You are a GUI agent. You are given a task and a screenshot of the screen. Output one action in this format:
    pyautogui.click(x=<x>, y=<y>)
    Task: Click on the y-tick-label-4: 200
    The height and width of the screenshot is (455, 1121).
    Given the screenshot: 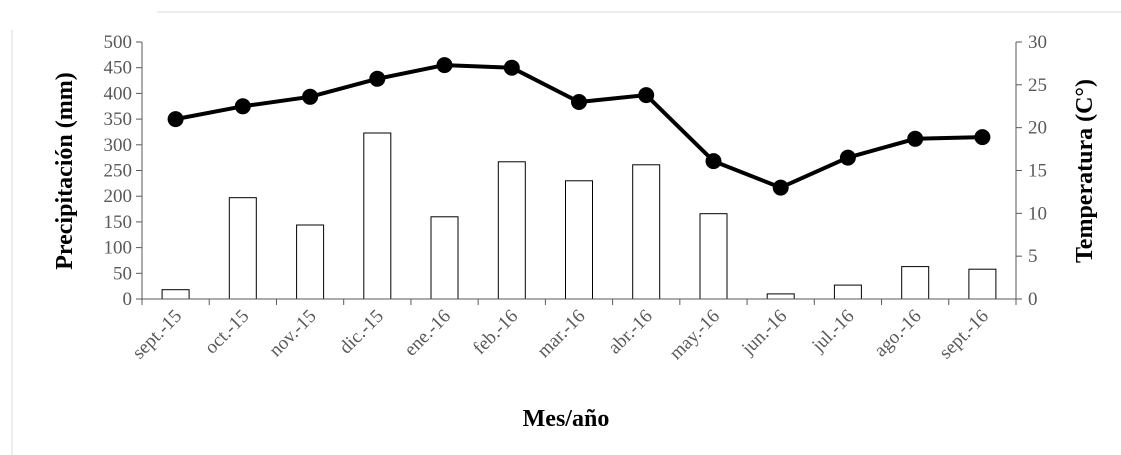 What is the action you would take?
    pyautogui.click(x=118, y=196)
    